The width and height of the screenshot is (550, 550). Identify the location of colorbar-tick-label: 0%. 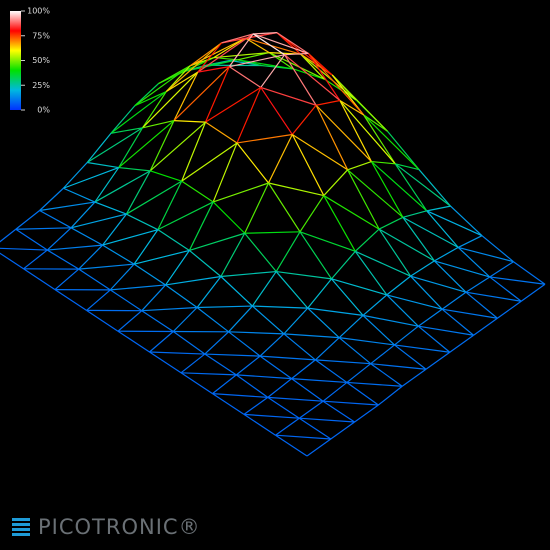
(43, 110).